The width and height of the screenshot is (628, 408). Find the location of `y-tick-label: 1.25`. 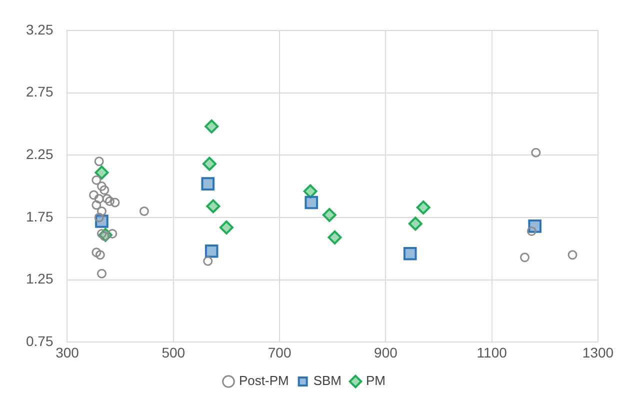

y-tick-label: 1.25 is located at coordinates (40, 278).